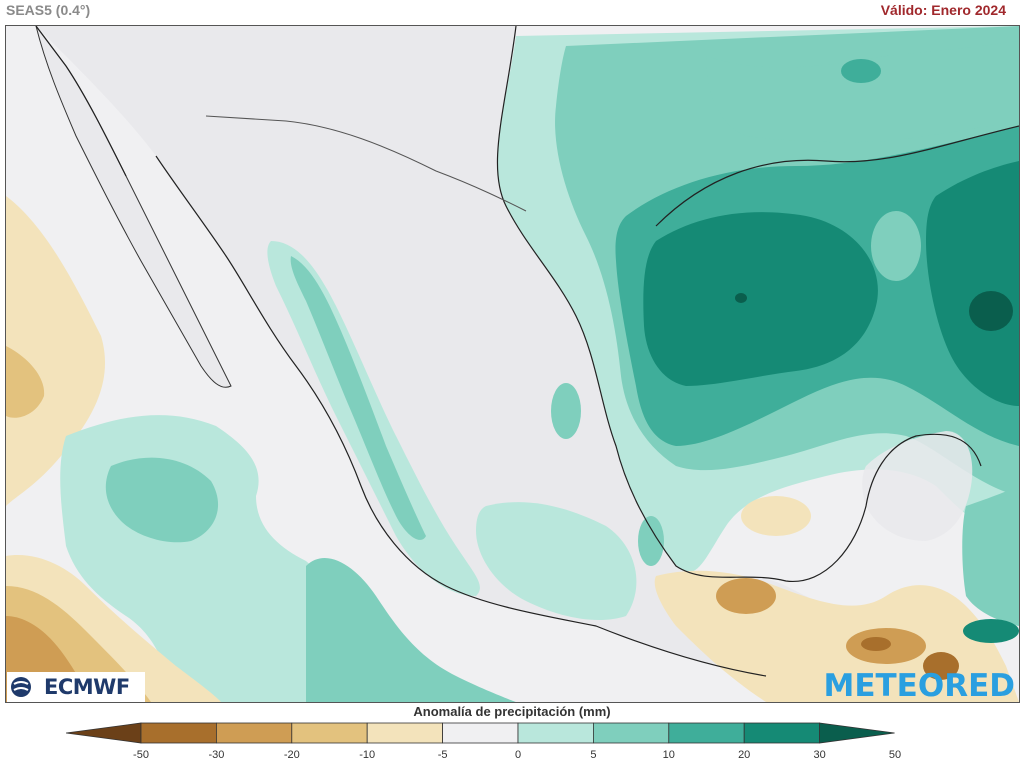  I want to click on anomaly-wet-atlantic-core, so click(972, 283).